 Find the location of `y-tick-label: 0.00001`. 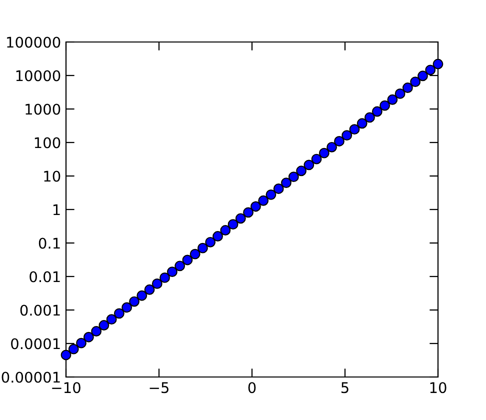

y-tick-label: 0.00001 is located at coordinates (31, 377).